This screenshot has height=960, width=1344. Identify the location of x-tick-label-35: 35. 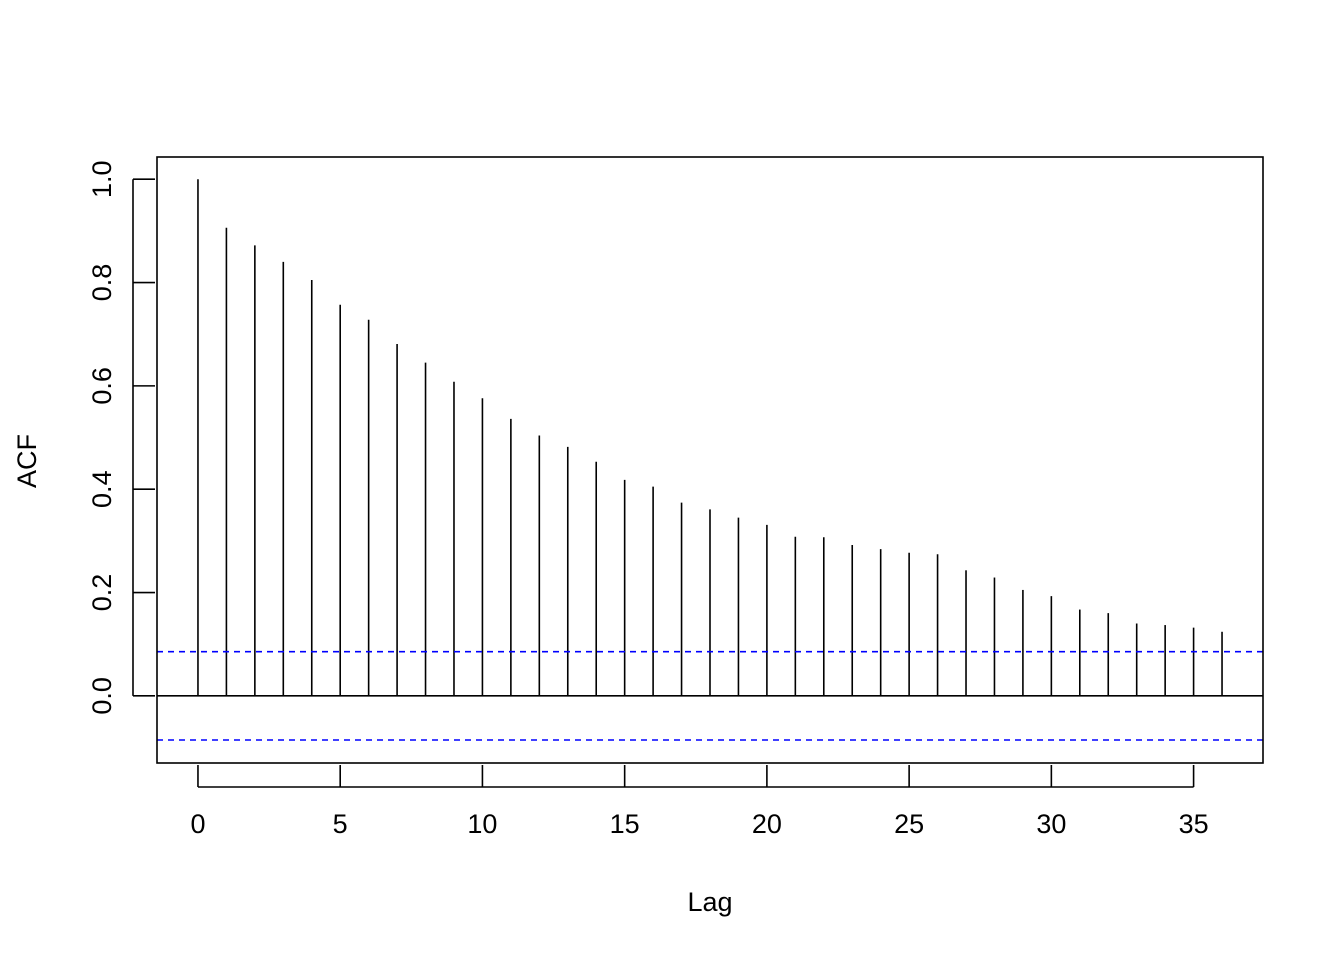
(1194, 824).